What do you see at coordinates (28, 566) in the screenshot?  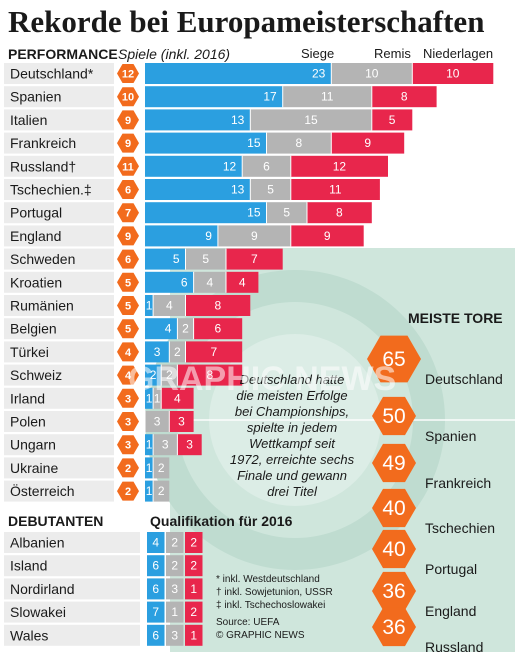 I see `debutant-name: Island` at bounding box center [28, 566].